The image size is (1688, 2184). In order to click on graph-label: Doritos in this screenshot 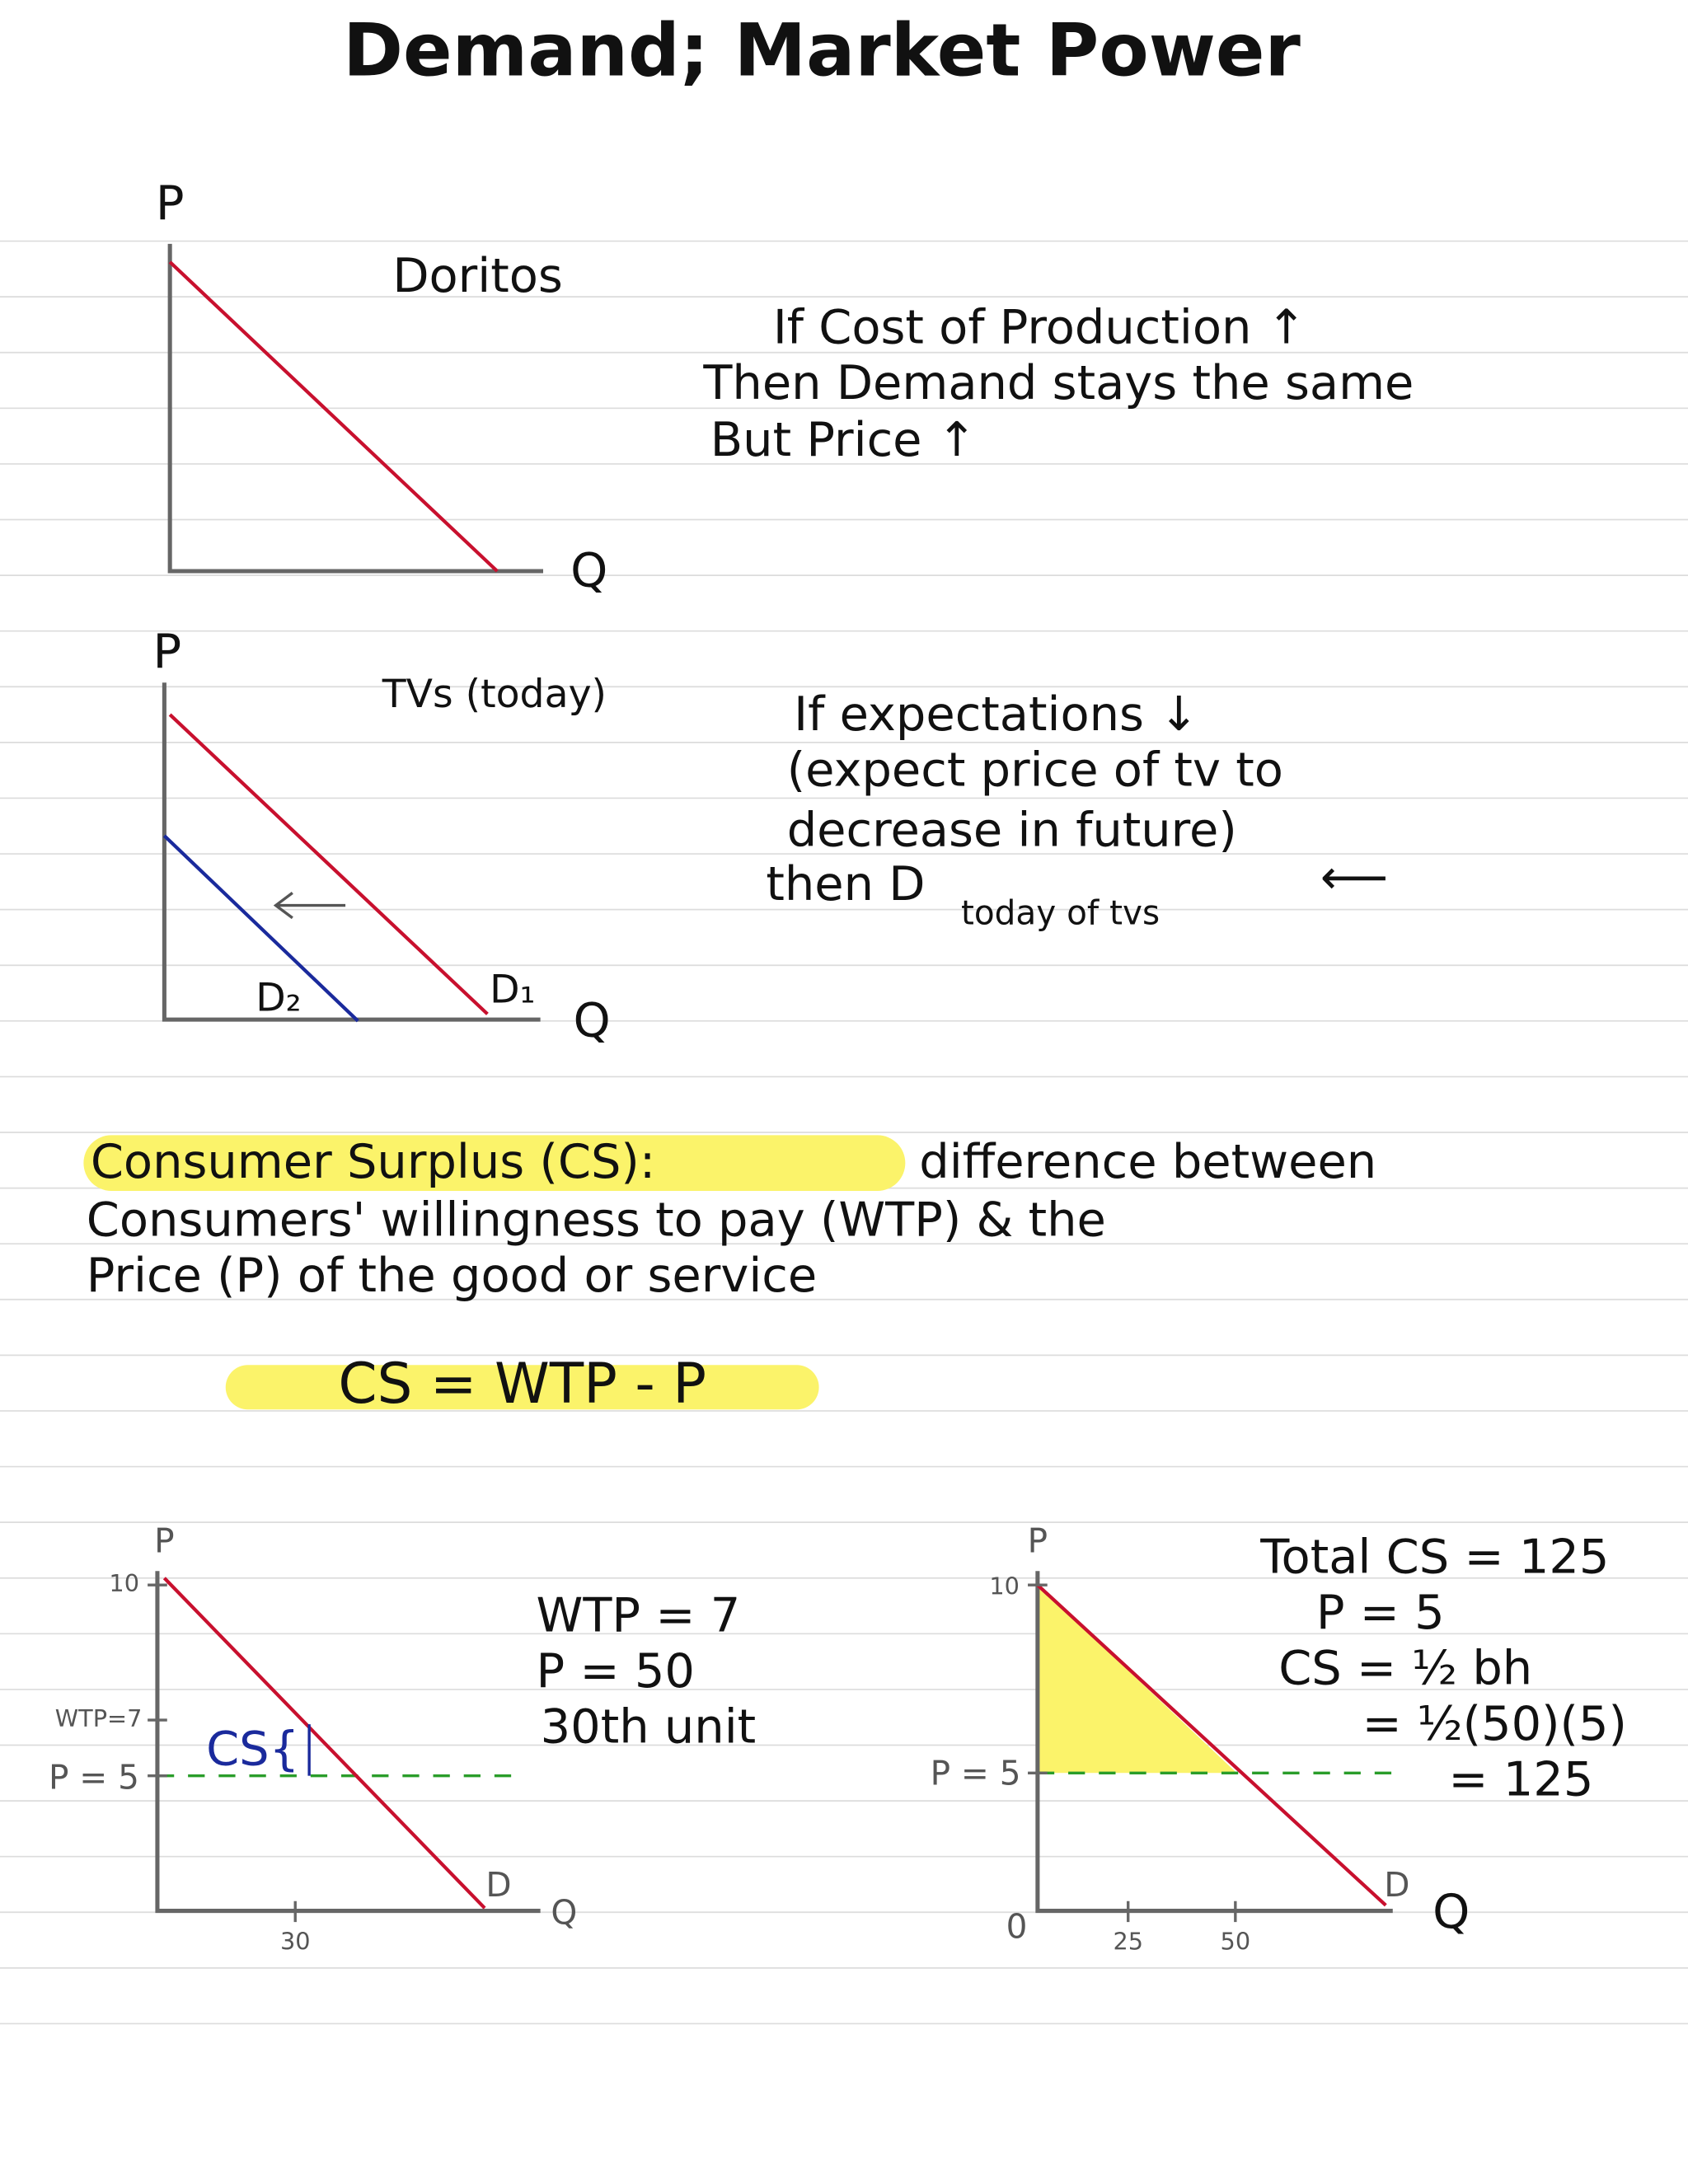, I will do `click(477, 275)`.